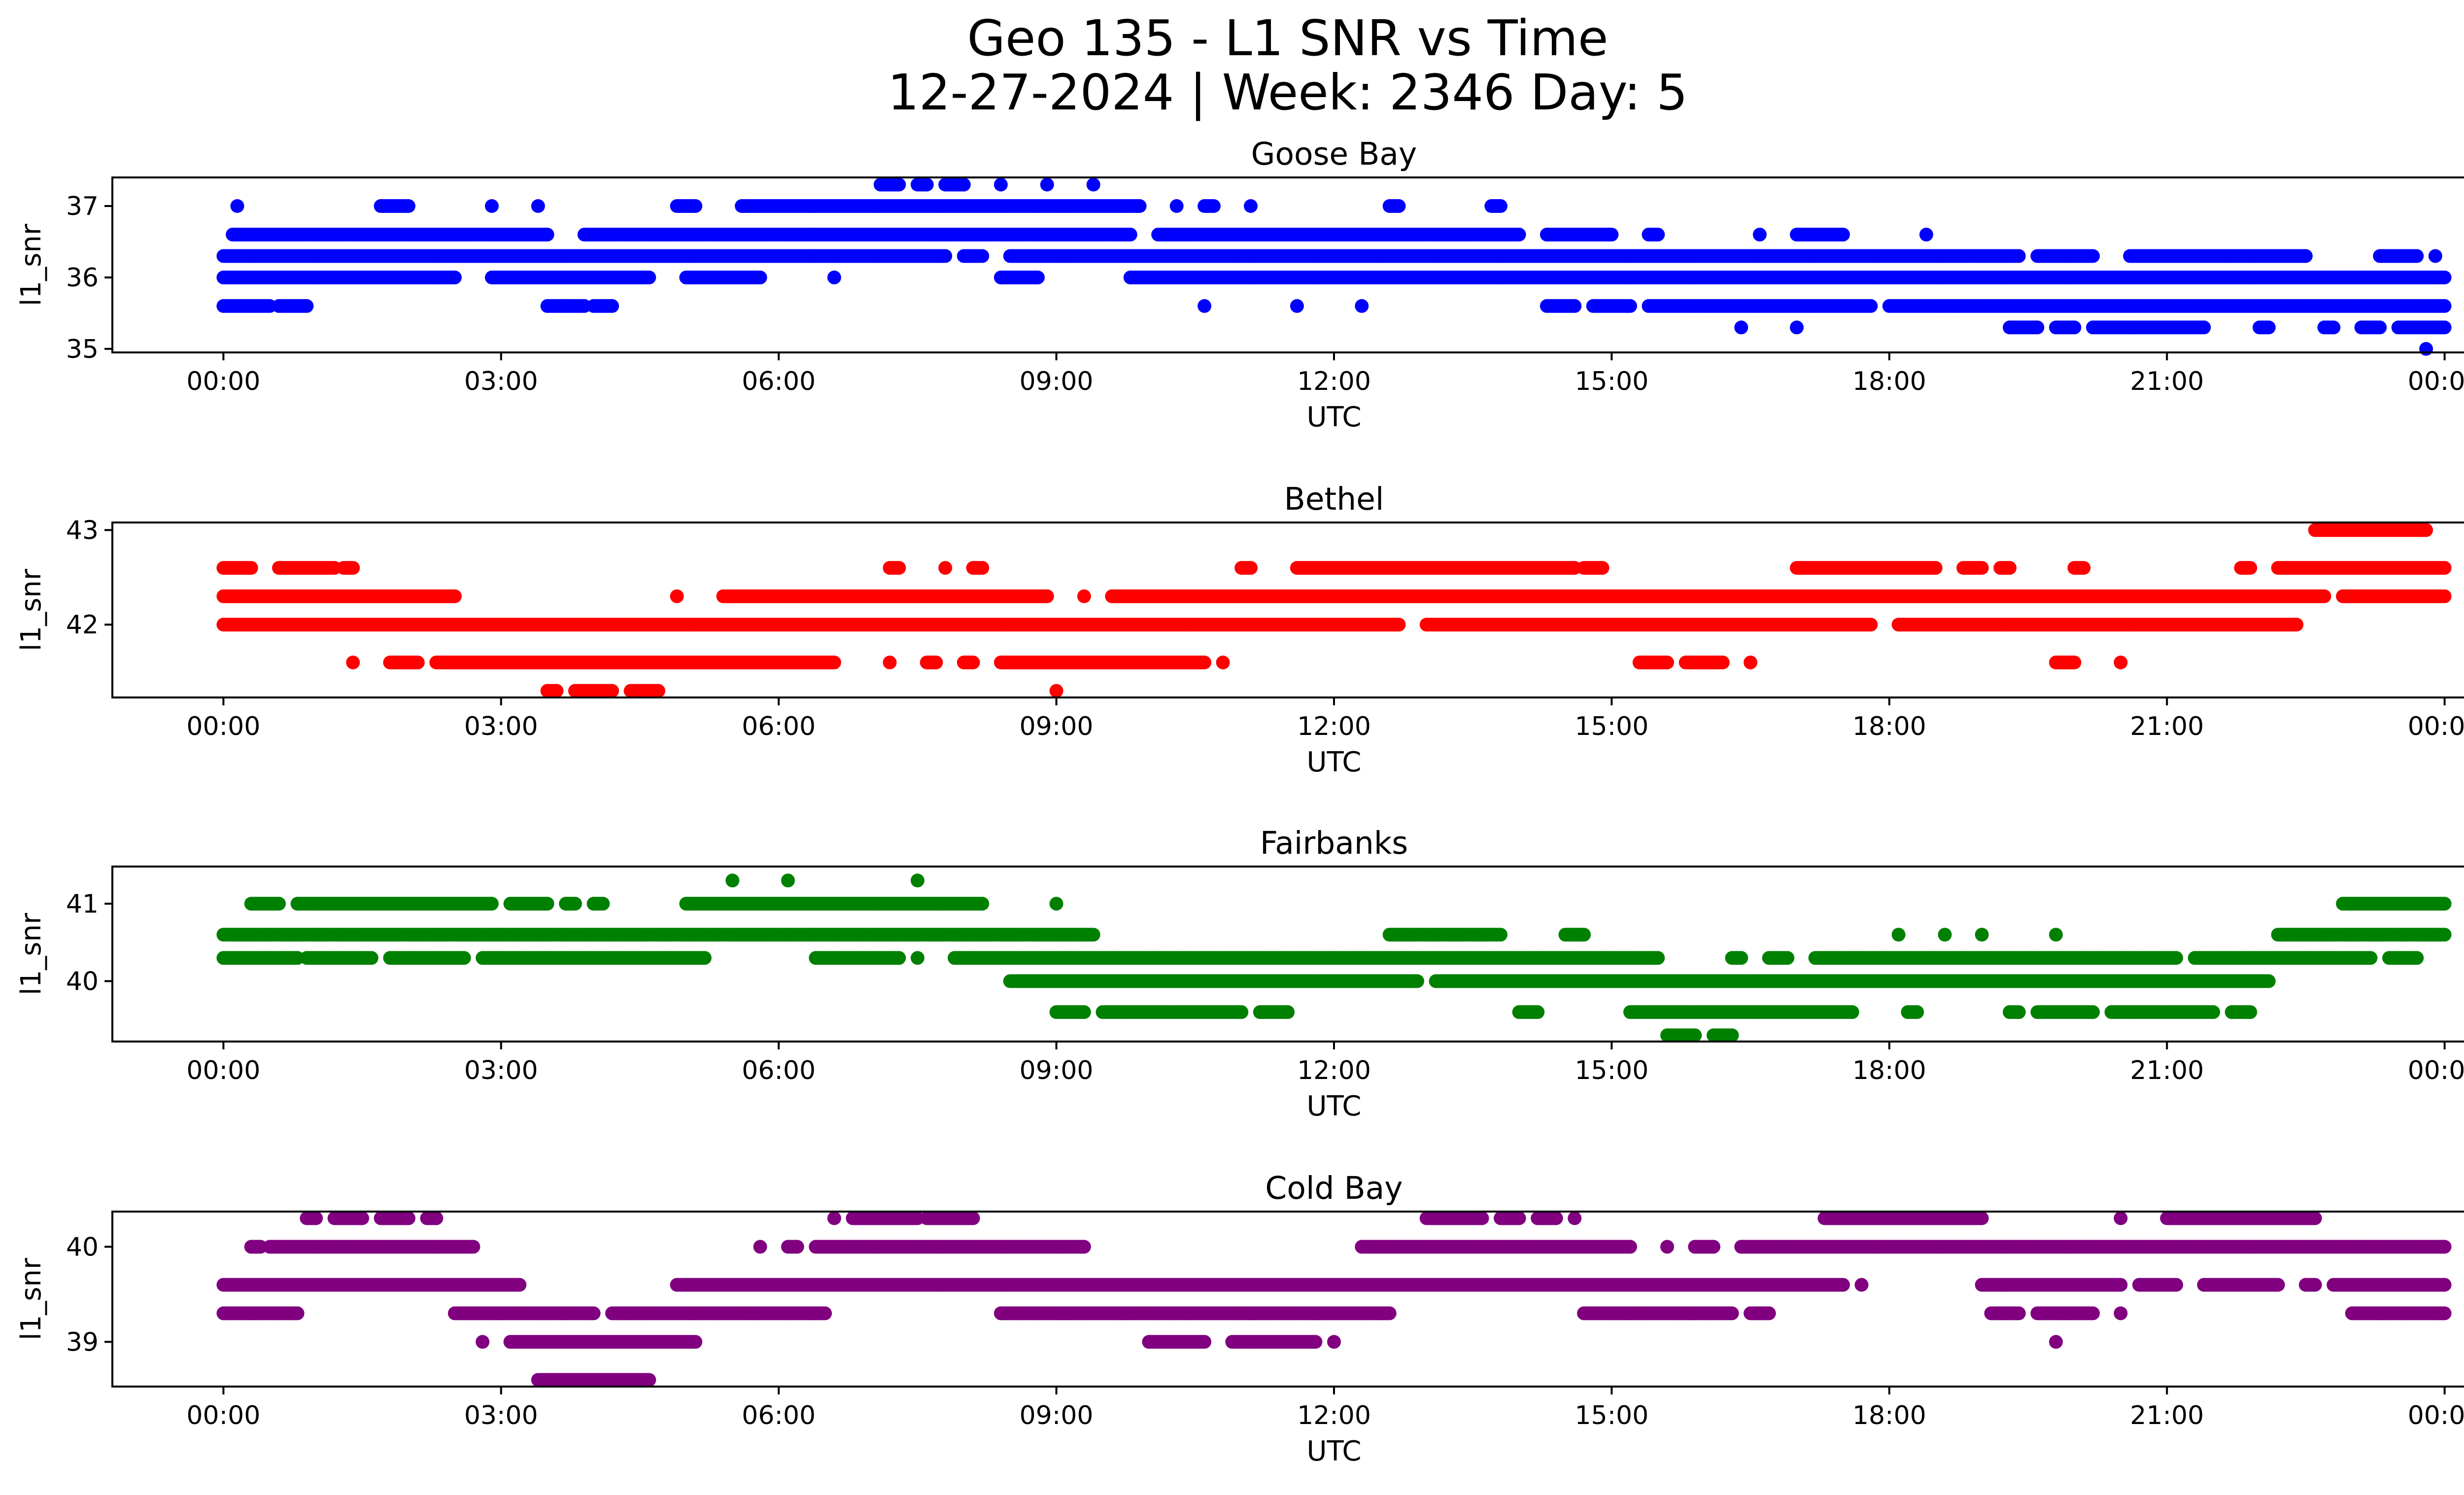 The width and height of the screenshot is (2464, 1495). I want to click on x-tick-label: 21:00, so click(2167, 381).